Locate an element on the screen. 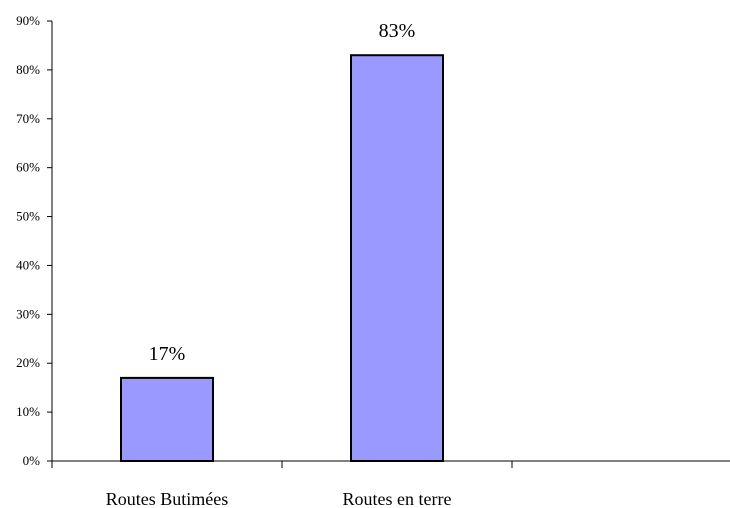  y-tick-label: 40% is located at coordinates (28, 264).